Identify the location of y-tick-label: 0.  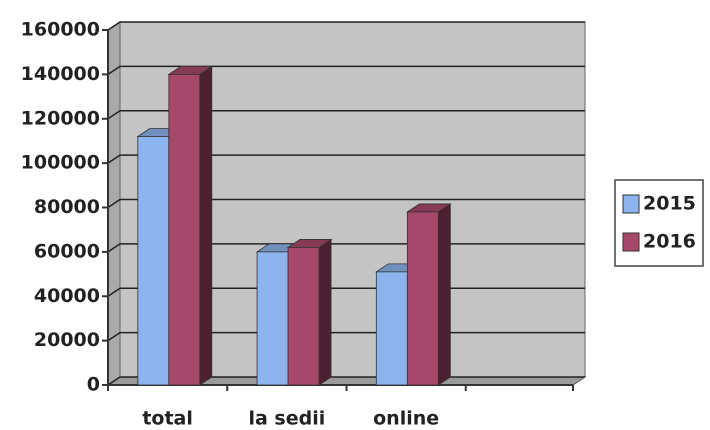
(93, 385).